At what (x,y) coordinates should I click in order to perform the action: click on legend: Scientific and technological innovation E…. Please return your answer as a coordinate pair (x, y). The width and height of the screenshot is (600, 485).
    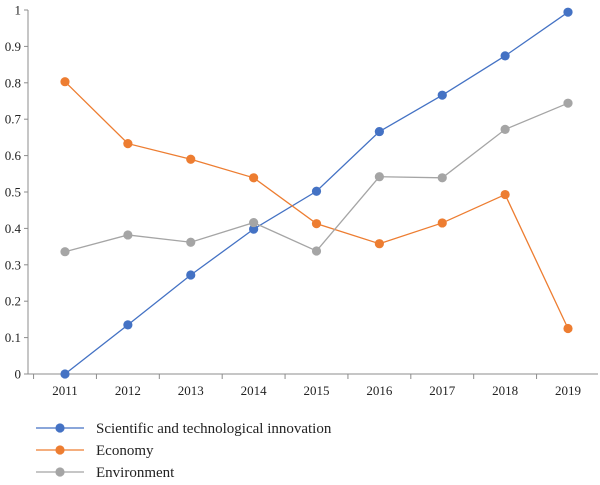
    Looking at the image, I should click on (184, 451).